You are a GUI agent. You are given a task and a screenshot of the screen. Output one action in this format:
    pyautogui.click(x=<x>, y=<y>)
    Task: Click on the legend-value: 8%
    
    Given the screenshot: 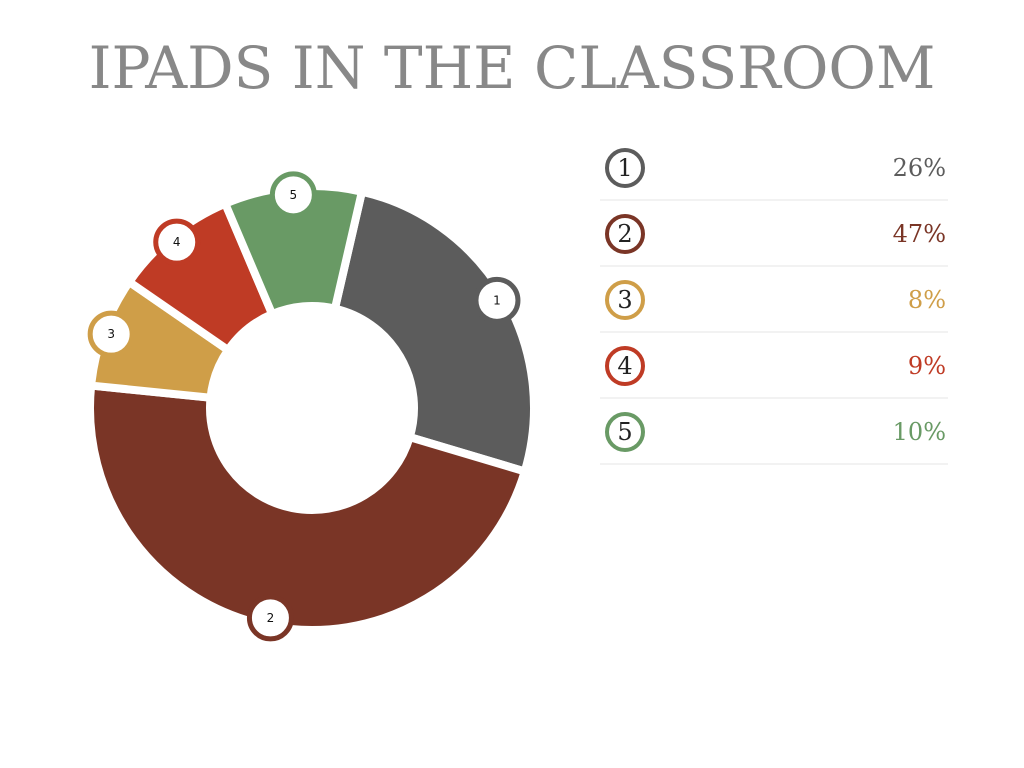 What is the action you would take?
    pyautogui.click(x=927, y=300)
    